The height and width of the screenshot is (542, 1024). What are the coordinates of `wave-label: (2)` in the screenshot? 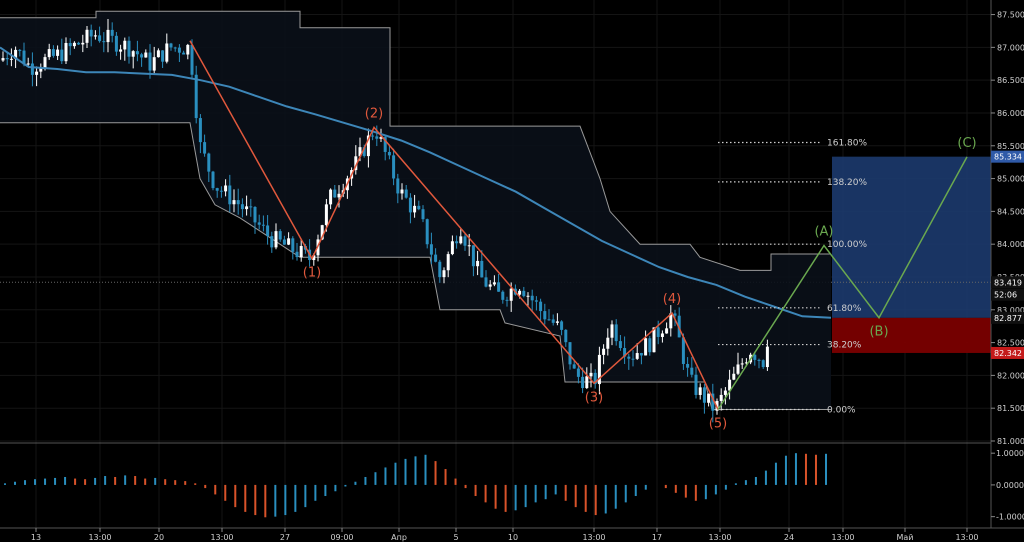 It's located at (374, 113).